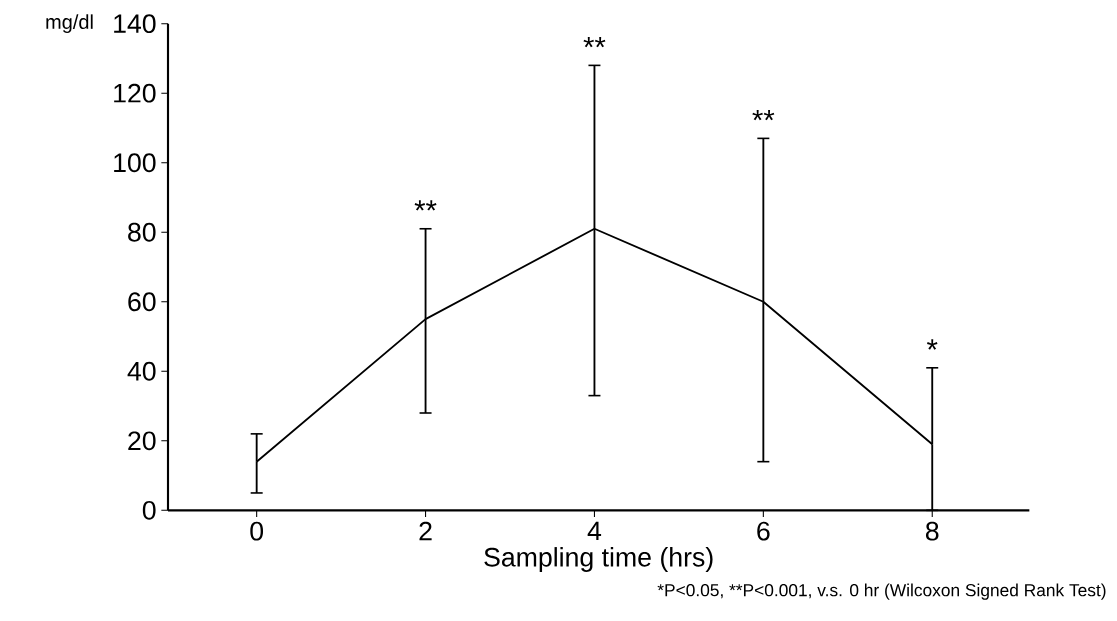  I want to click on y-tick-label: 100, so click(135, 163).